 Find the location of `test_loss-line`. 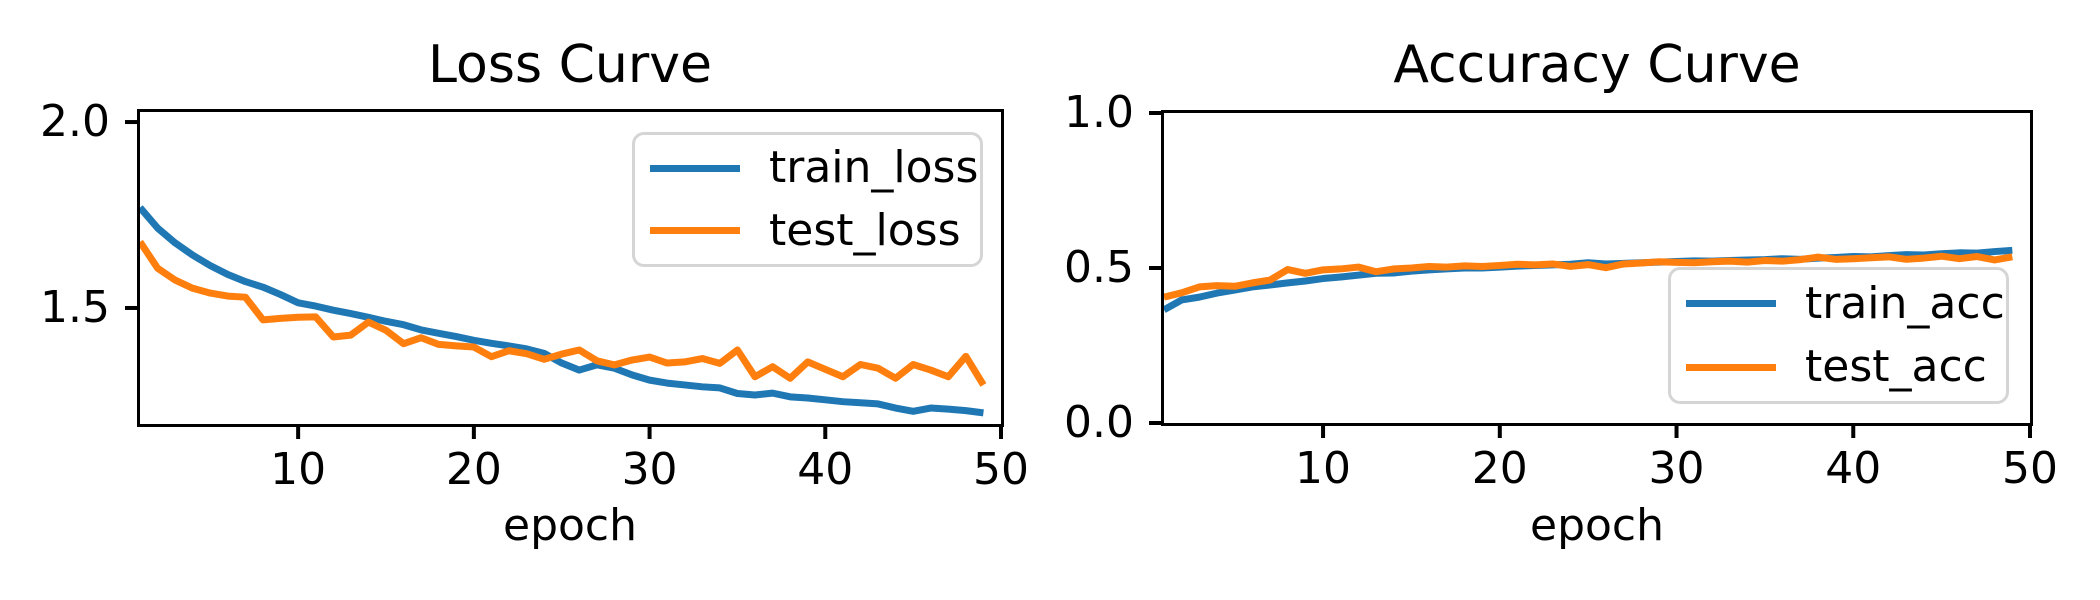

test_loss-line is located at coordinates (562, 313).